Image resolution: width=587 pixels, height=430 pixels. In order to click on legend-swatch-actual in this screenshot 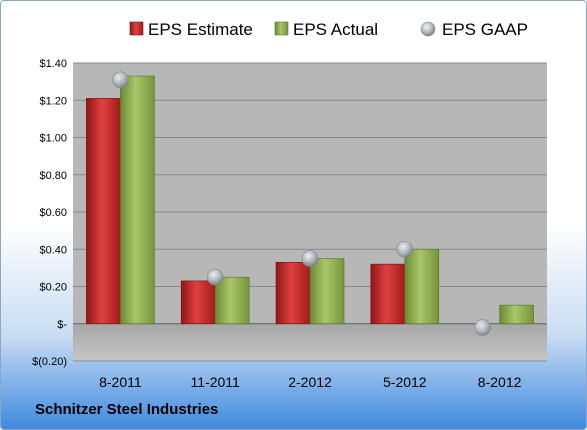, I will do `click(281, 28)`.